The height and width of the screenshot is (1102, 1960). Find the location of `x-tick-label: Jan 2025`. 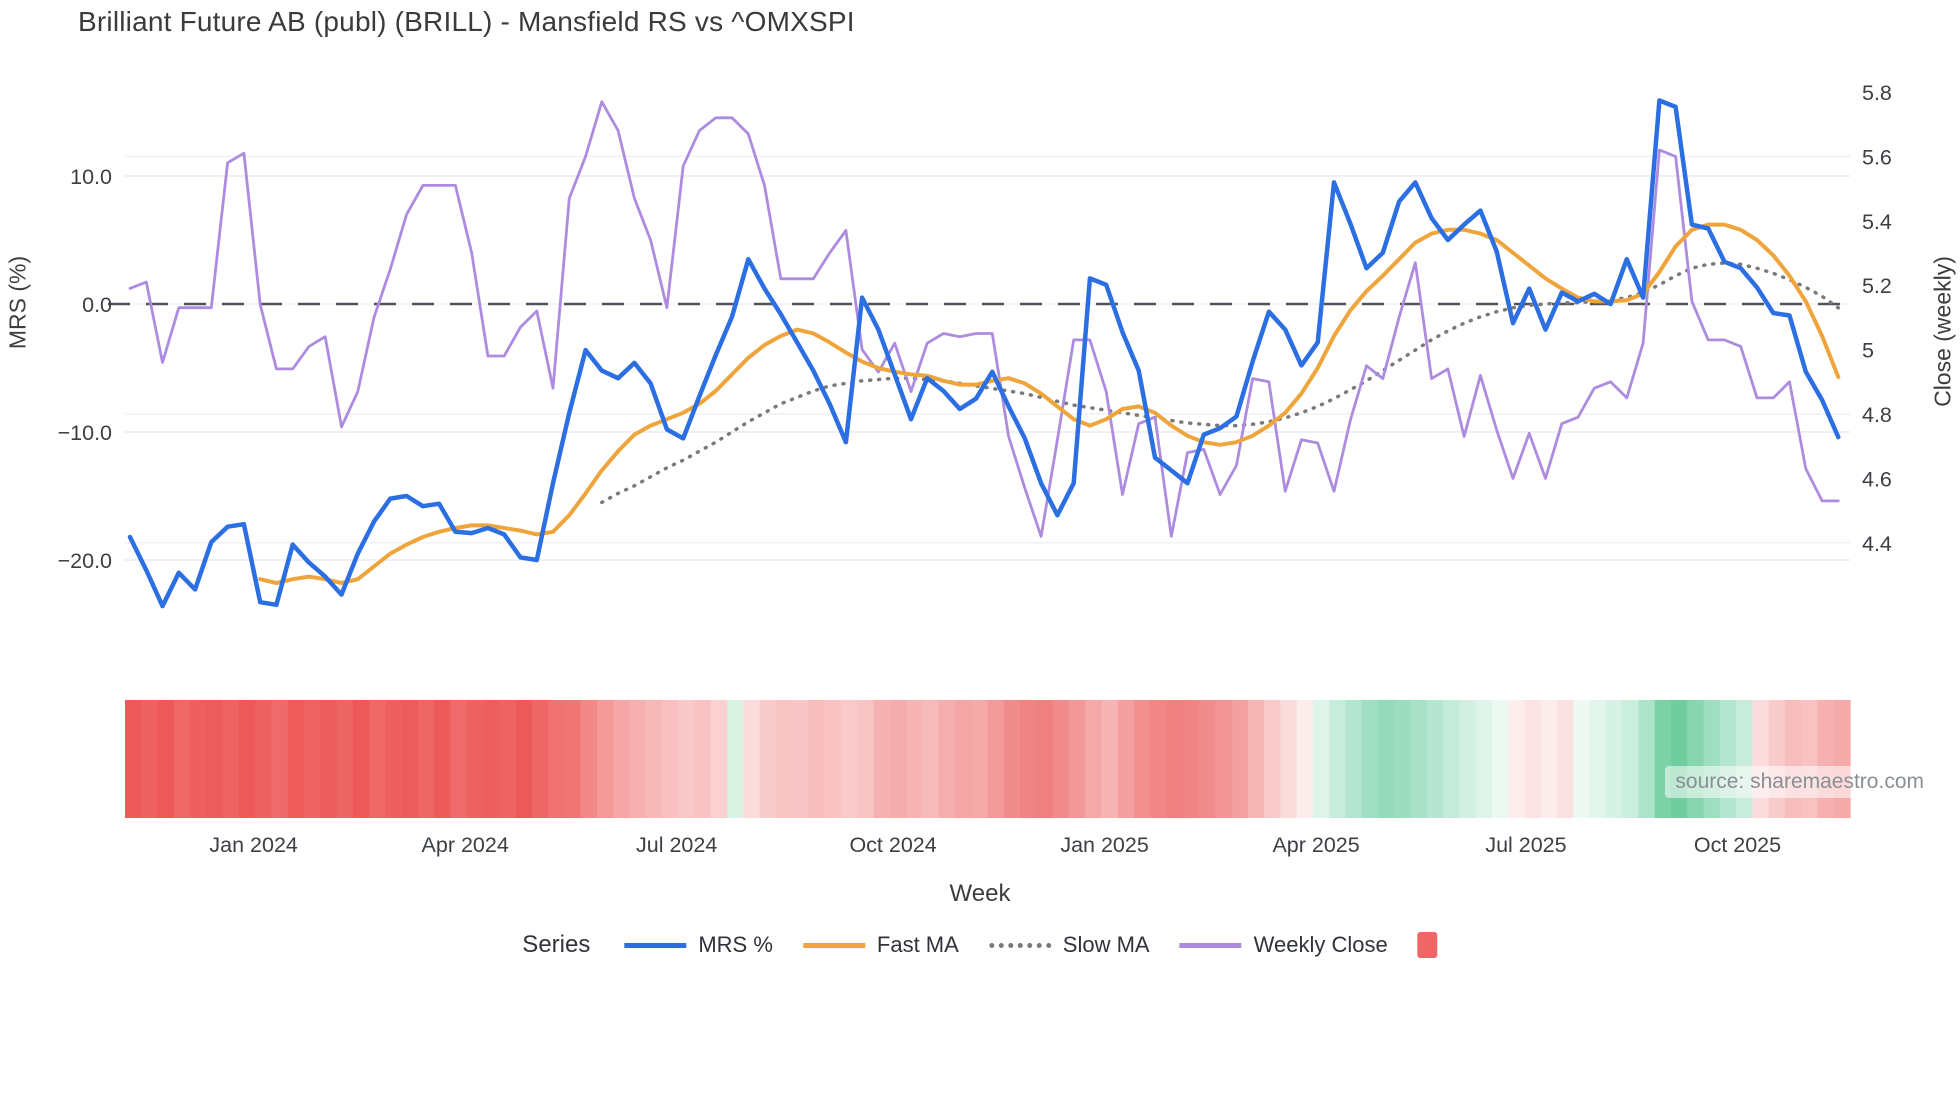

x-tick-label: Jan 2025 is located at coordinates (1104, 845).